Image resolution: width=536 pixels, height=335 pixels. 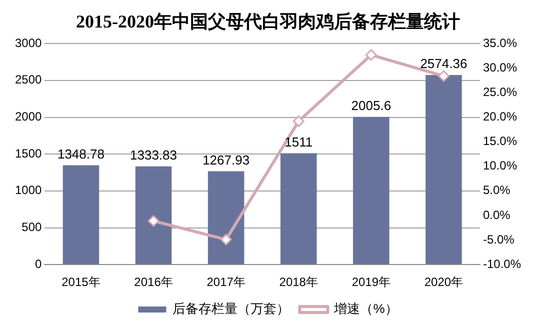 What do you see at coordinates (498, 239) in the screenshot?
I see `y2-tick-label: -5.0%` at bounding box center [498, 239].